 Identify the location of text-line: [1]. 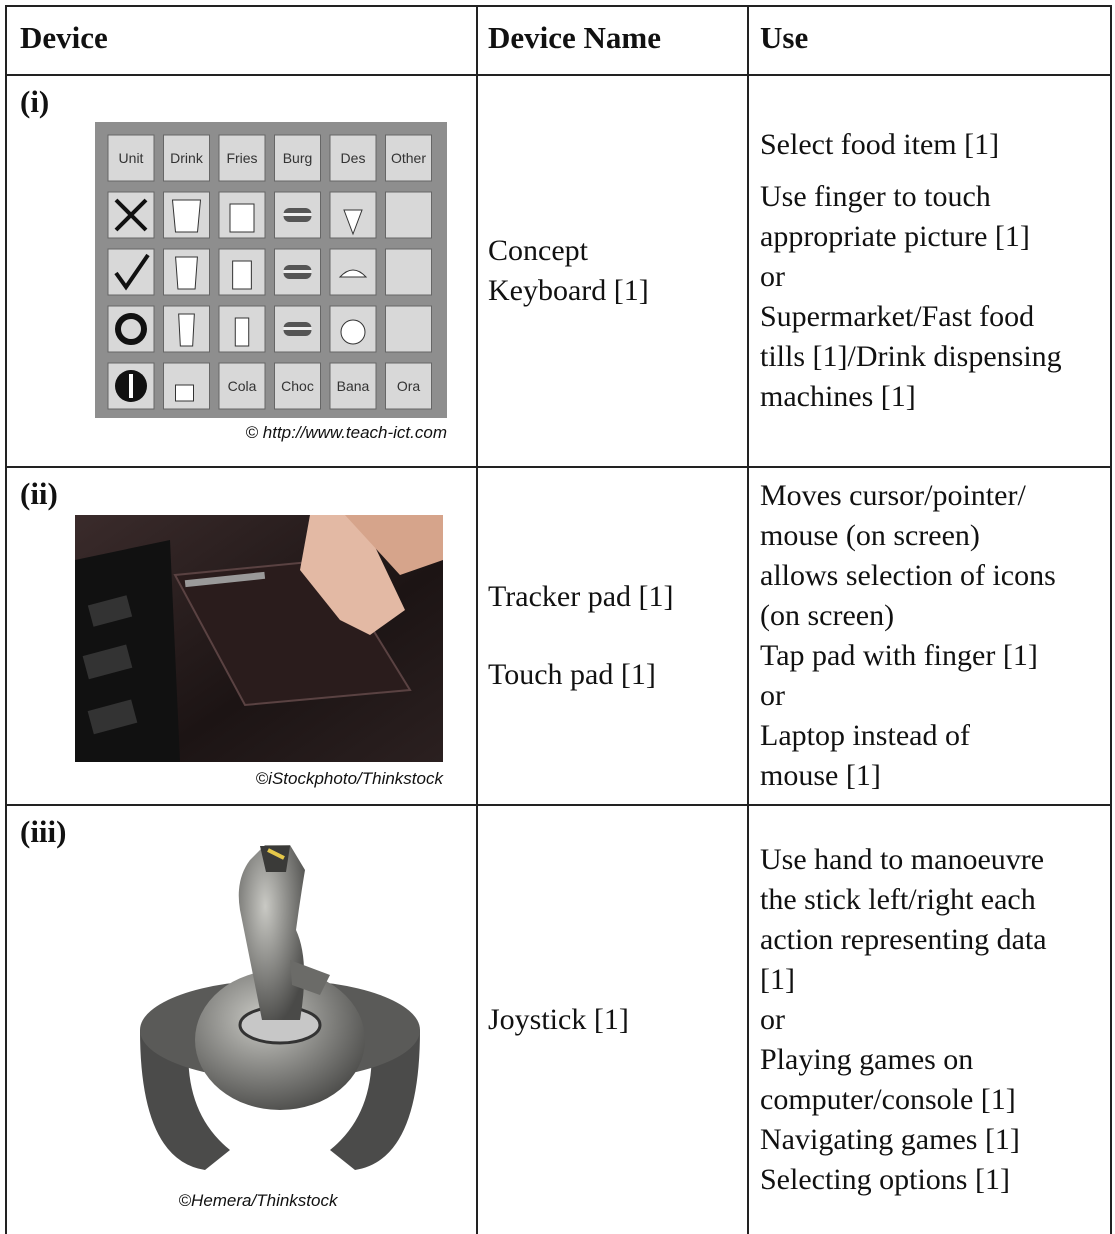
(777, 979).